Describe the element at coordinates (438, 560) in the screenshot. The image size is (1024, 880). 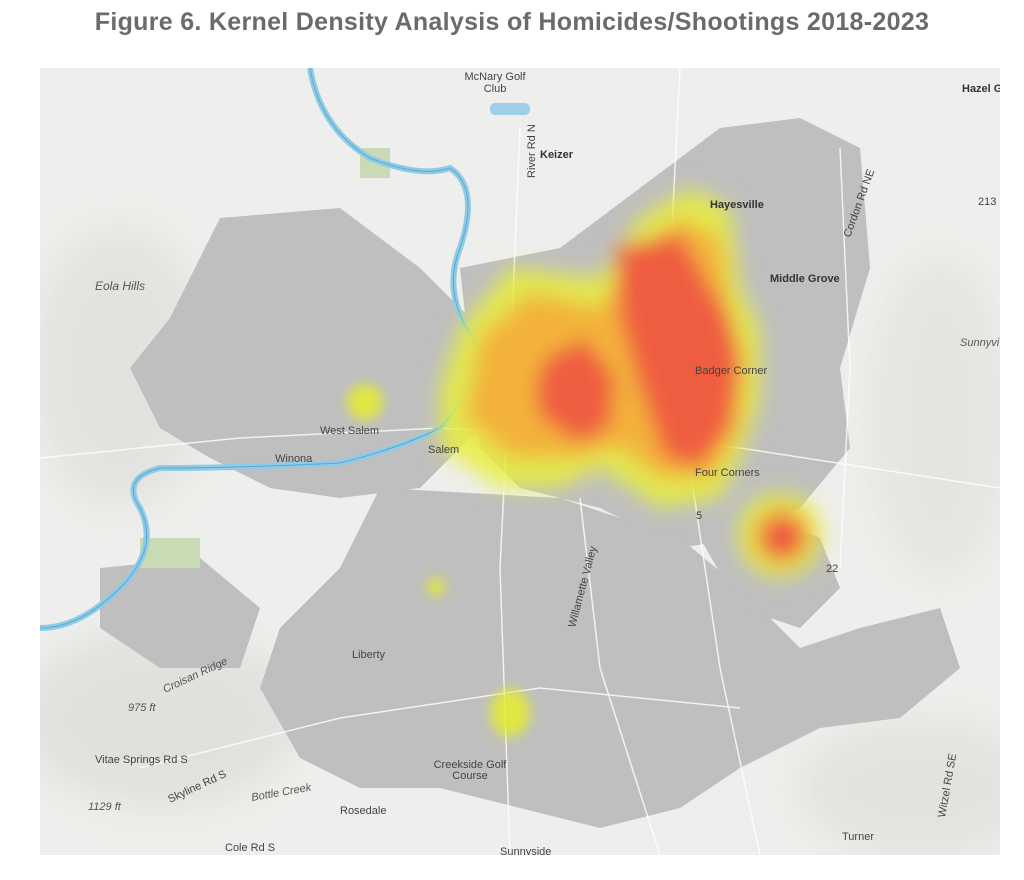
I see `density-spot` at that location.